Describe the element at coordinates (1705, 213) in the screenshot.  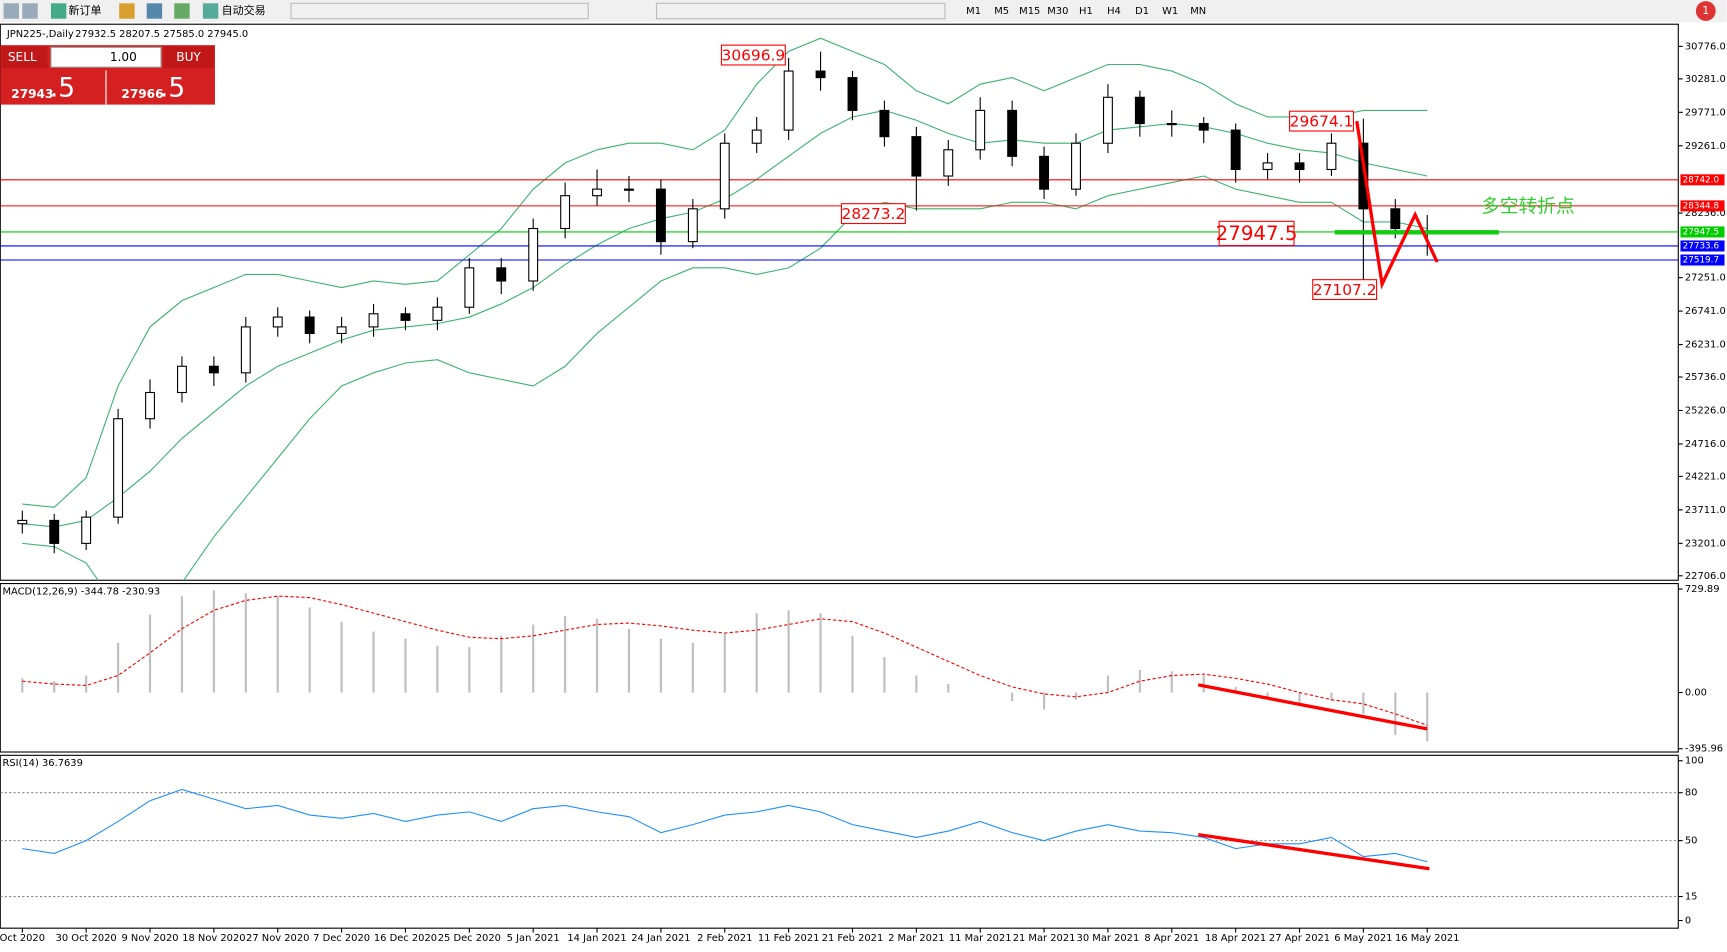
I see `y-tick-label: 28236.0` at that location.